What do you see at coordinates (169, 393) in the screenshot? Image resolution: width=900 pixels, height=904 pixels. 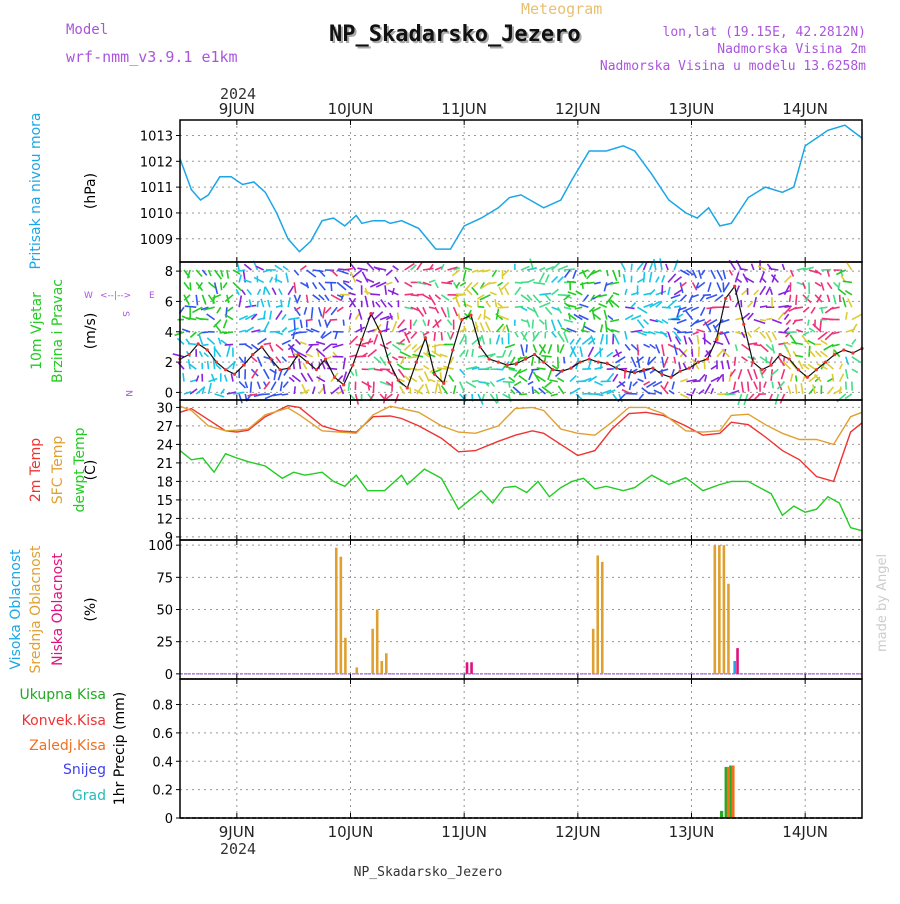 I see `y-tick-label: 0` at bounding box center [169, 393].